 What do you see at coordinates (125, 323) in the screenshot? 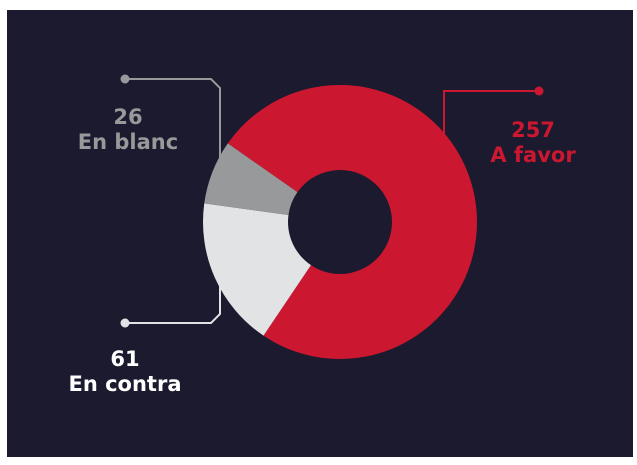
I see `leader-dot-en-contra` at bounding box center [125, 323].